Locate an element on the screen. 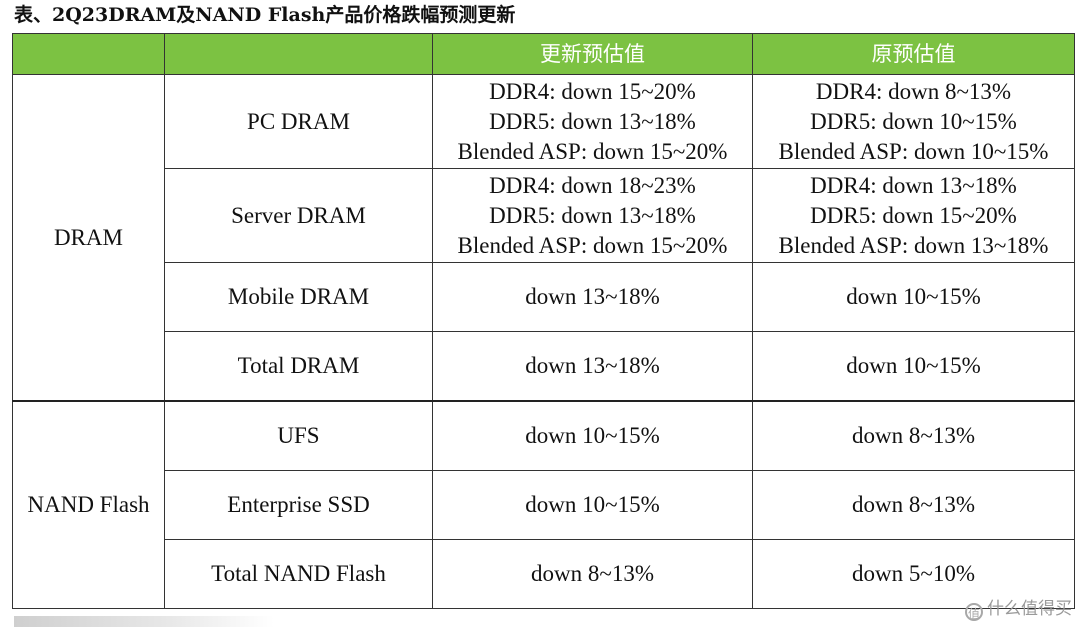 This screenshot has height=627, width=1080. table-row: Enterprise SSD down 10~15% down 8~13% is located at coordinates (544, 505).